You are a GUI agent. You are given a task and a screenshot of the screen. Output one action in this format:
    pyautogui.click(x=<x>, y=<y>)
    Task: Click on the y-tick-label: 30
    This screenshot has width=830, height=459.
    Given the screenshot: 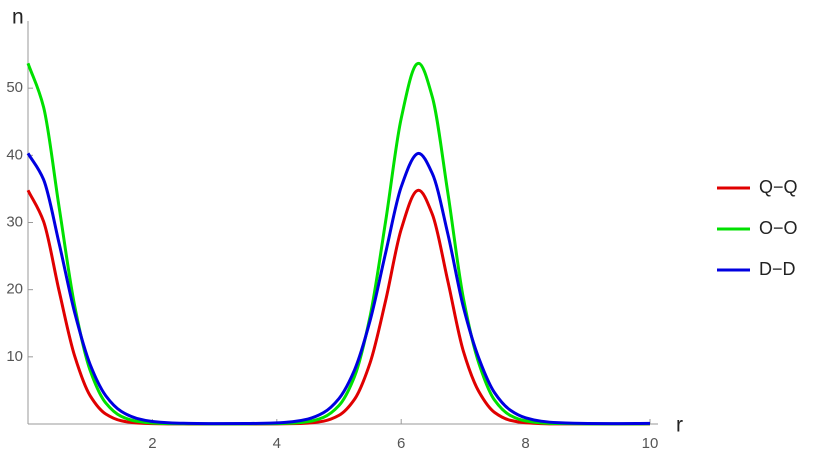 What is the action you would take?
    pyautogui.click(x=14, y=221)
    